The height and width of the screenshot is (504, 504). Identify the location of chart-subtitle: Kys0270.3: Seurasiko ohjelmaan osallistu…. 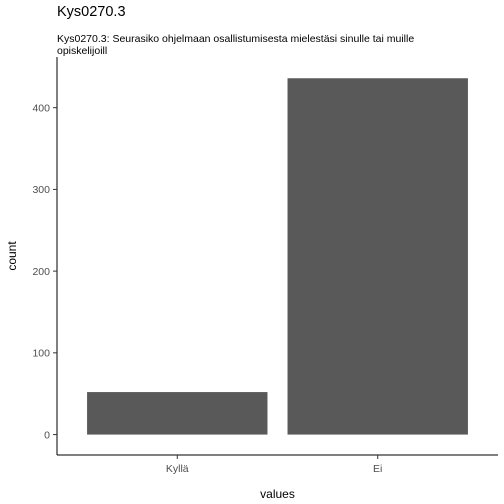
(236, 45).